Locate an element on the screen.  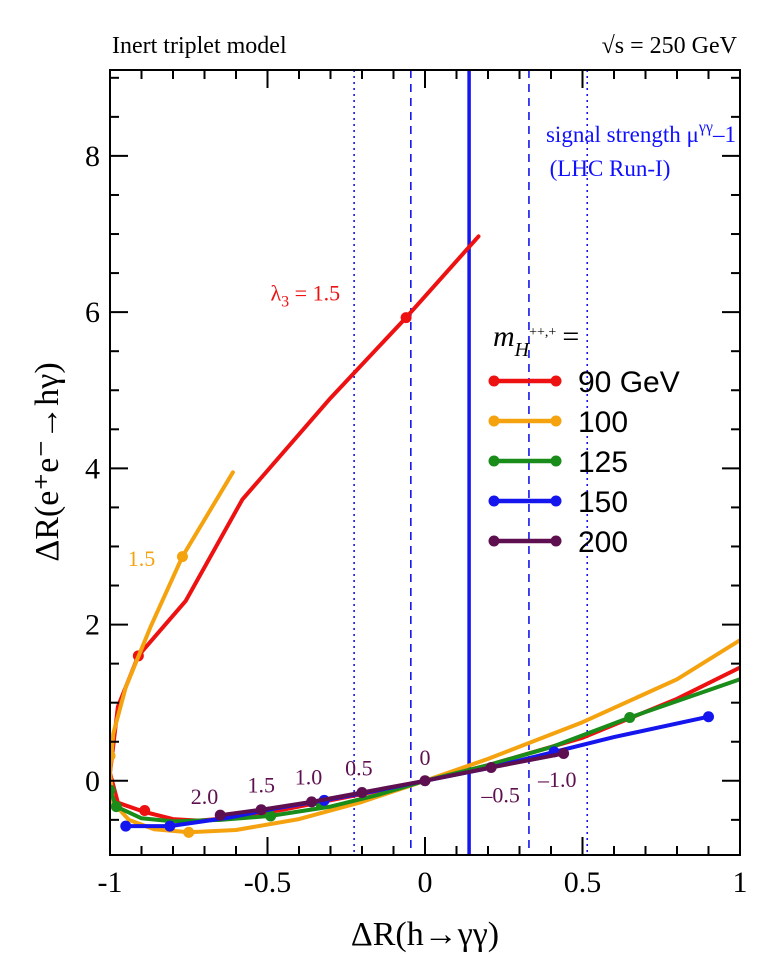
signal-strength-text: signal strength μ is located at coordinates (622, 134).